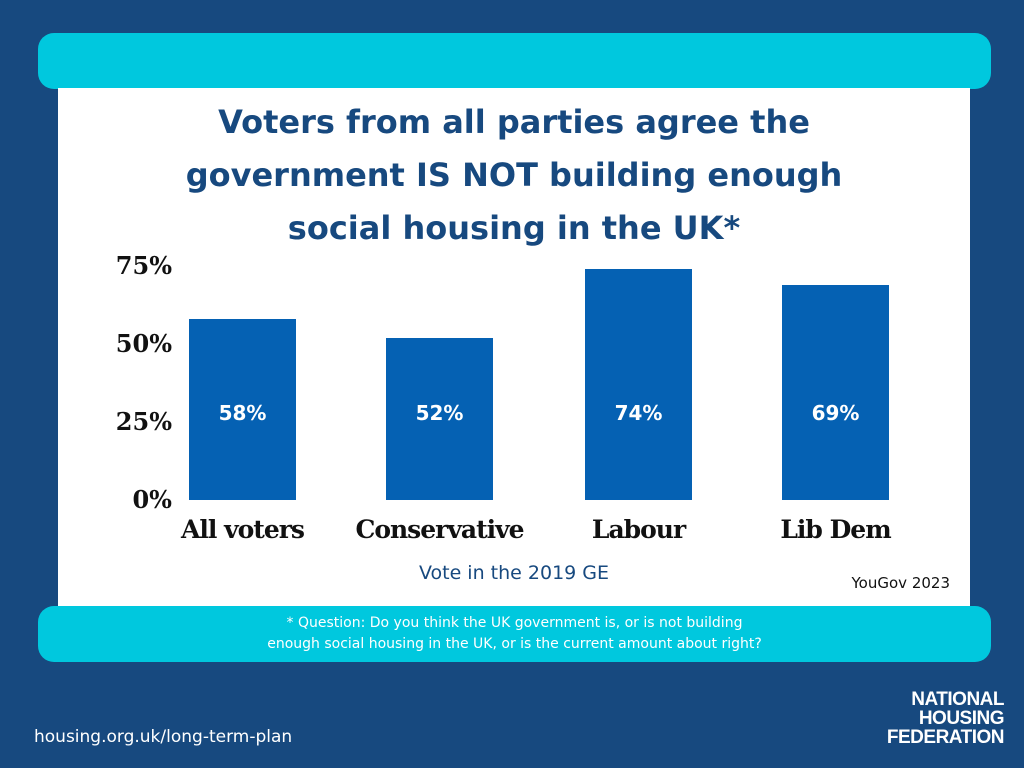 The width and height of the screenshot is (1024, 768). I want to click on source-credit: YouGov 2023, so click(900, 583).